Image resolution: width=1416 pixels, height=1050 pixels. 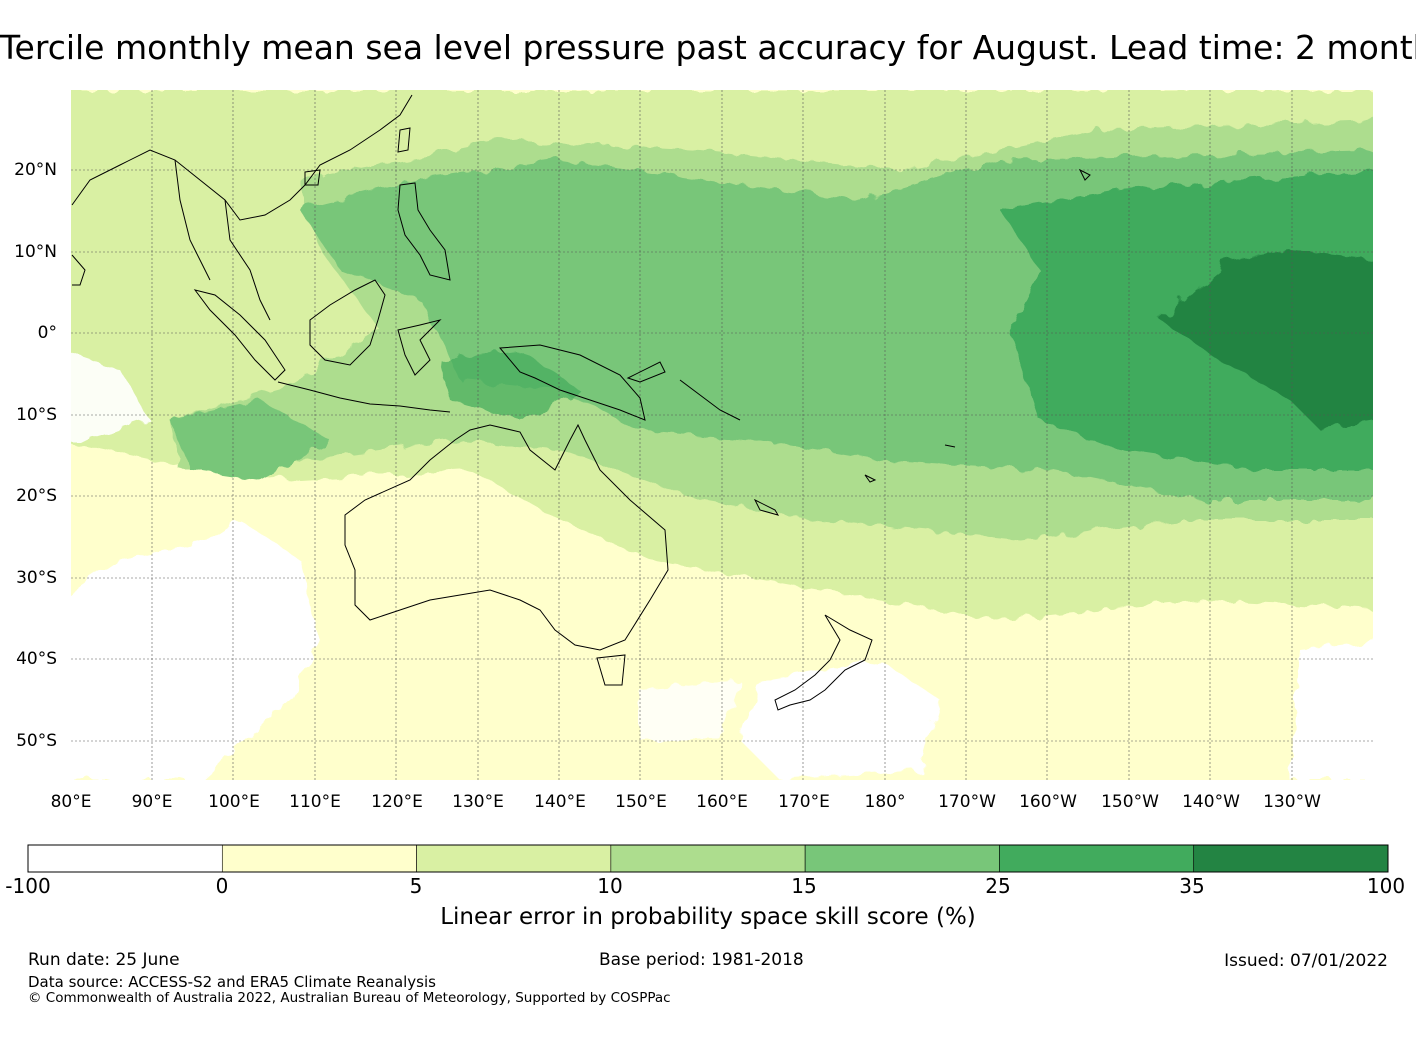 What do you see at coordinates (222, 886) in the screenshot?
I see `colorbar-tick: 0` at bounding box center [222, 886].